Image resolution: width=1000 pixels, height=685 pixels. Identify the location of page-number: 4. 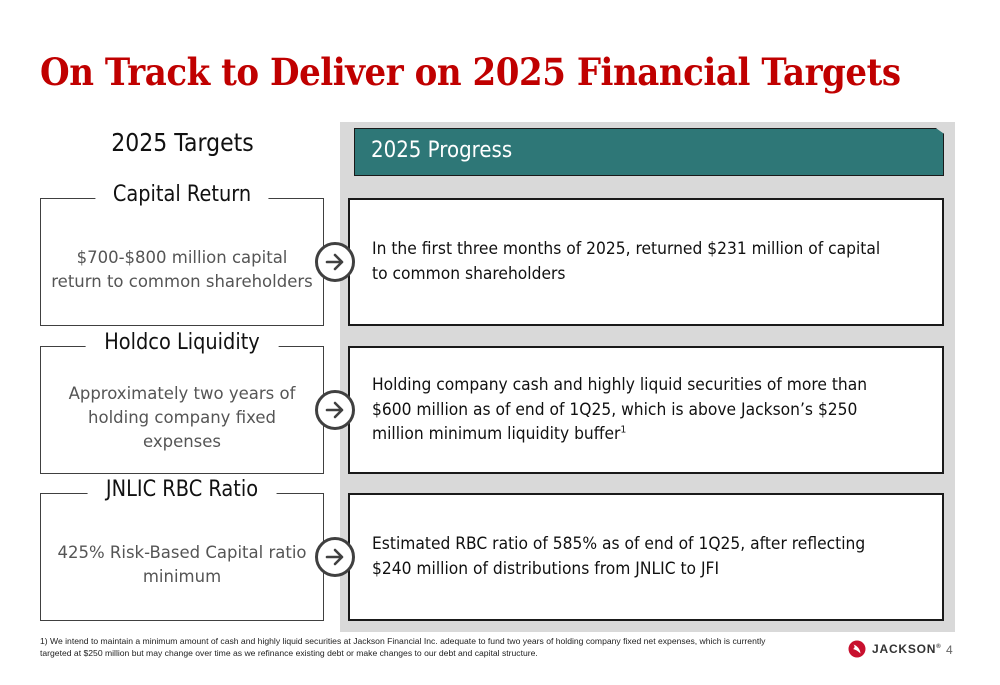
(949, 650).